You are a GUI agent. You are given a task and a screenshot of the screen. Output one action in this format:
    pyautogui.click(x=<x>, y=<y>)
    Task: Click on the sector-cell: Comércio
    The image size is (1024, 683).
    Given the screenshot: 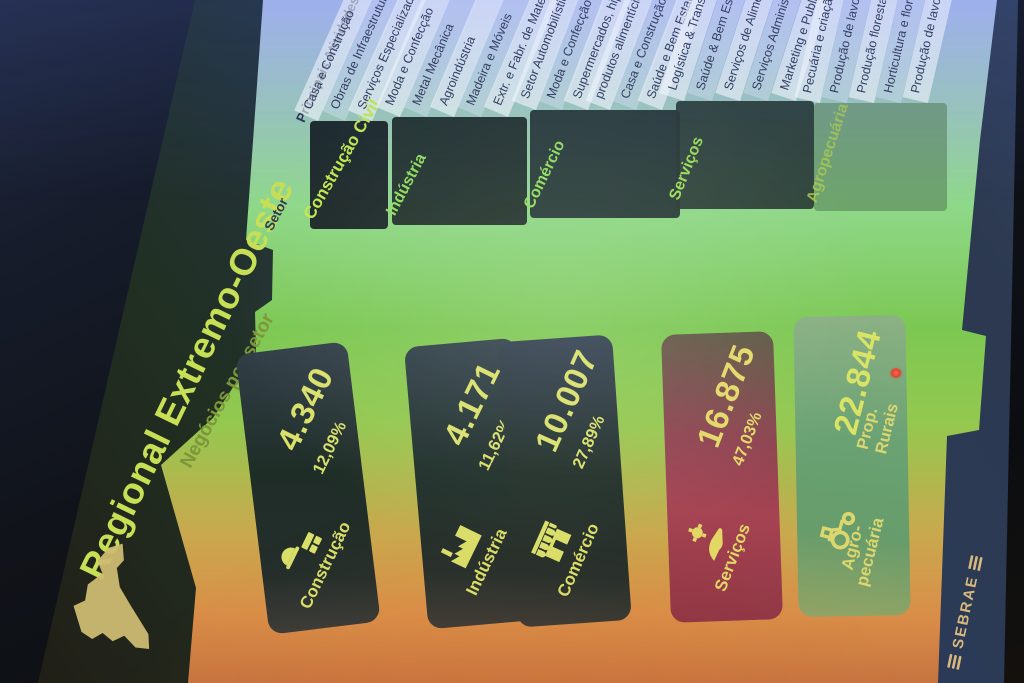 What is the action you would take?
    pyautogui.click(x=600, y=164)
    